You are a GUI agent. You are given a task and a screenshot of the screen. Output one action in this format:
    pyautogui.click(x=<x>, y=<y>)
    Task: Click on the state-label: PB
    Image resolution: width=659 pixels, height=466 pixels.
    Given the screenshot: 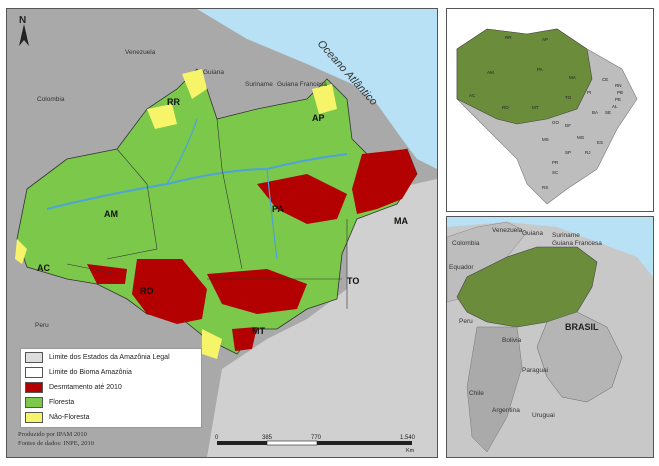 What is the action you would take?
    pyautogui.click(x=620, y=92)
    